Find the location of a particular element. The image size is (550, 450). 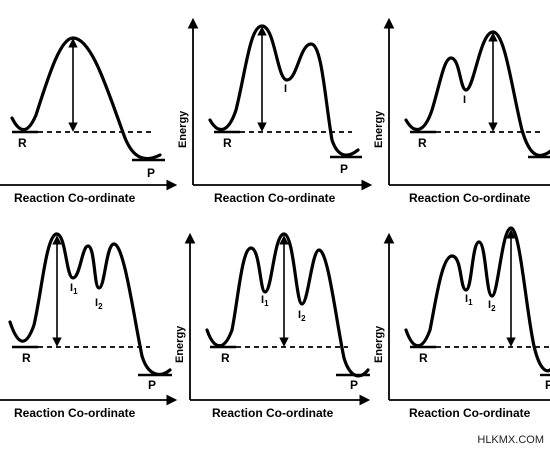

watermark-credit: HLKMX.COM is located at coordinates (510, 440).